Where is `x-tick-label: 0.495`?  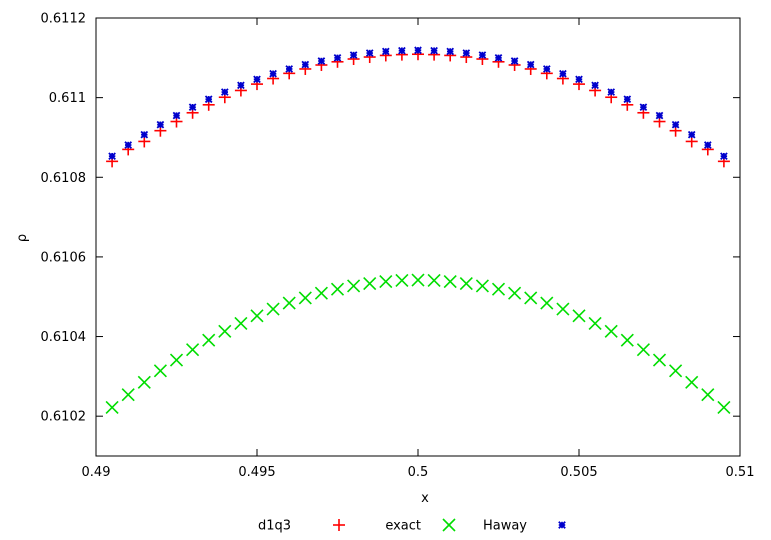 x-tick-label: 0.495 is located at coordinates (256, 472).